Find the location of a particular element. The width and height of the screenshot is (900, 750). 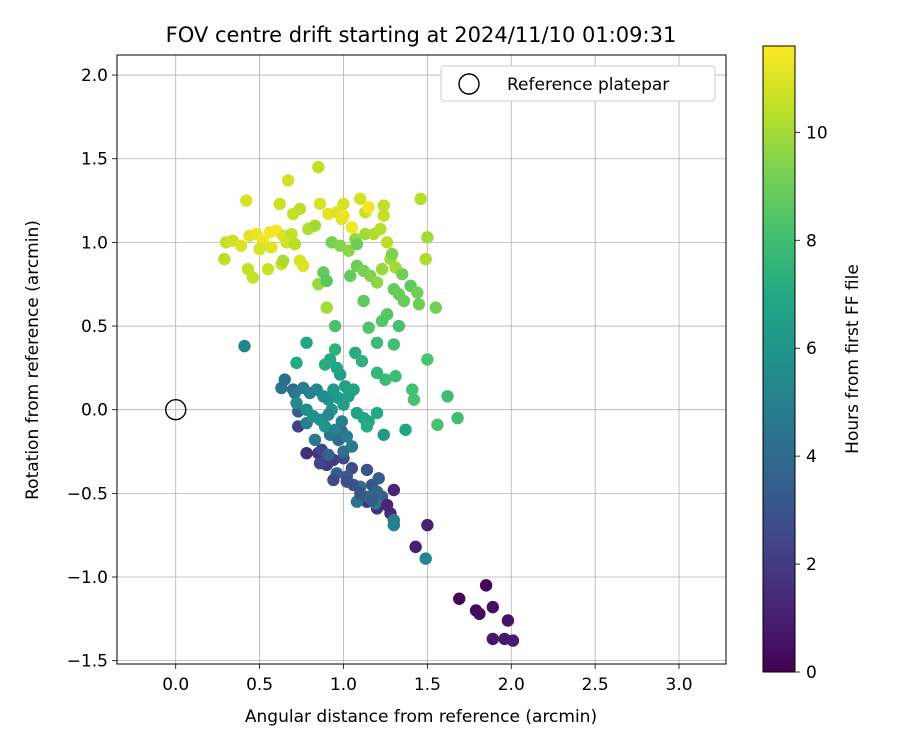

x-axis-label: Angular distance from reference (arcmin) is located at coordinates (421, 717).